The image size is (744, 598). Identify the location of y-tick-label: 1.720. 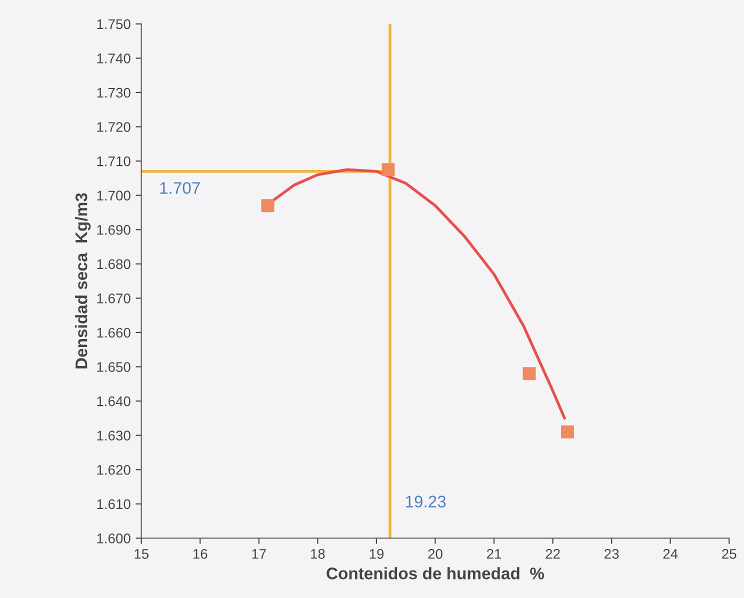
(113, 127).